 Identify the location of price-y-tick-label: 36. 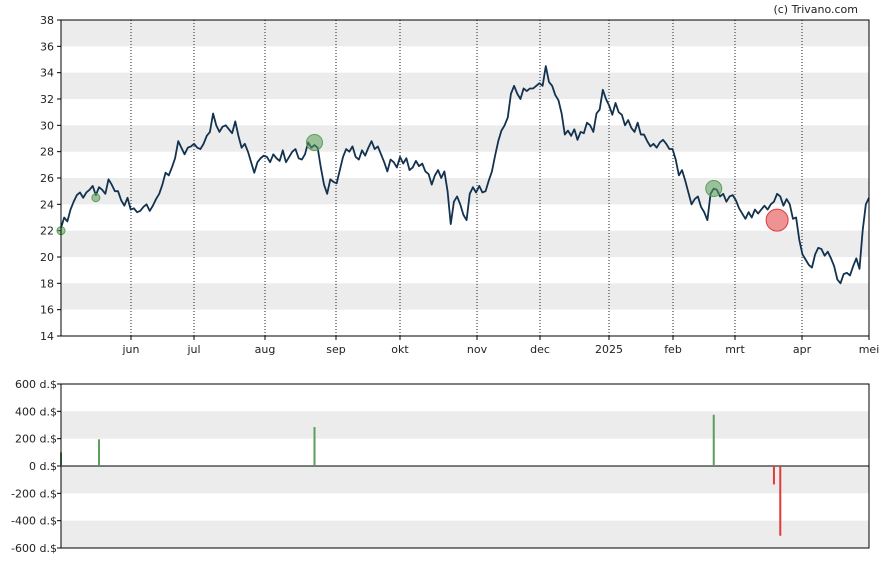
(47, 46).